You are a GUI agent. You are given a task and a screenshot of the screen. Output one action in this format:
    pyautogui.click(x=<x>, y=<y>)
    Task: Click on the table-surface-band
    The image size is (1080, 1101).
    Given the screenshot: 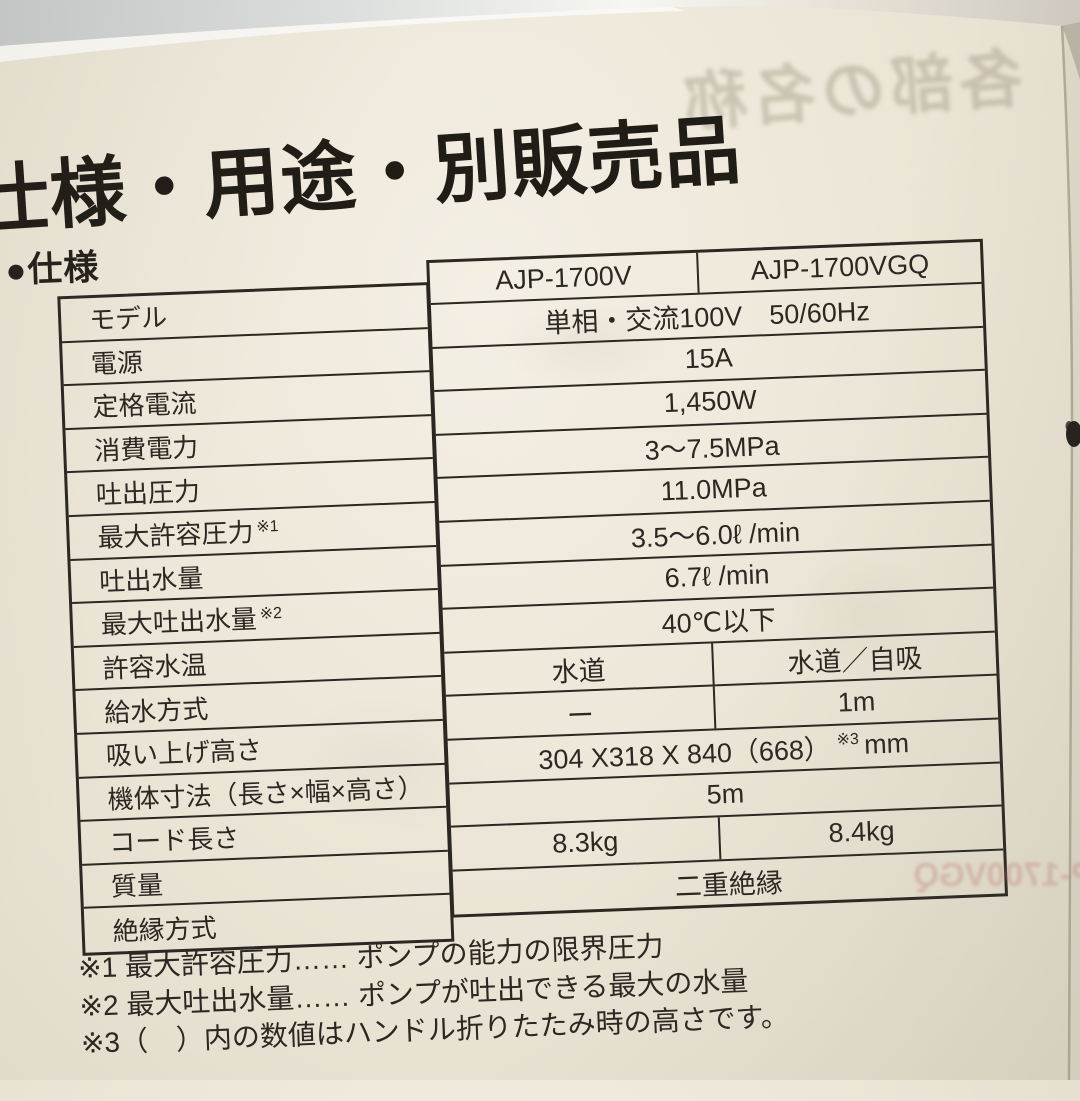 What is the action you would take?
    pyautogui.click(x=540, y=23)
    